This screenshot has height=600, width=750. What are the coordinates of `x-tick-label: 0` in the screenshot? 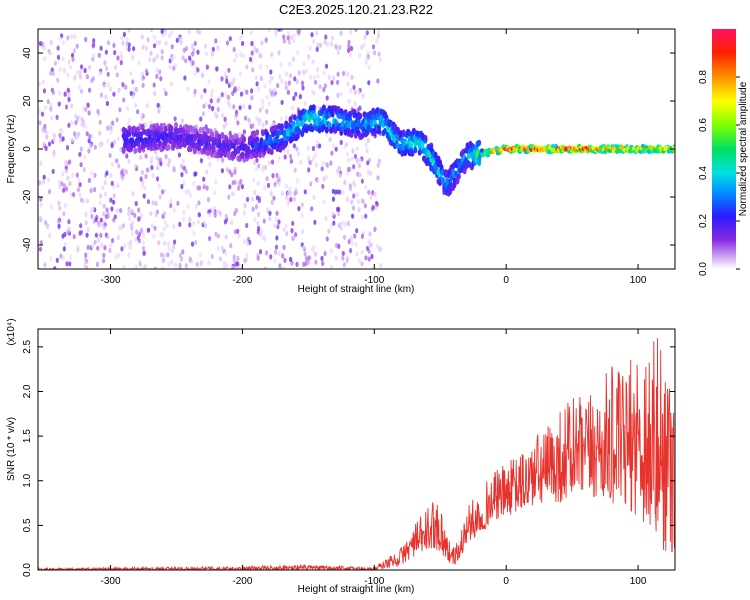 It's located at (506, 280).